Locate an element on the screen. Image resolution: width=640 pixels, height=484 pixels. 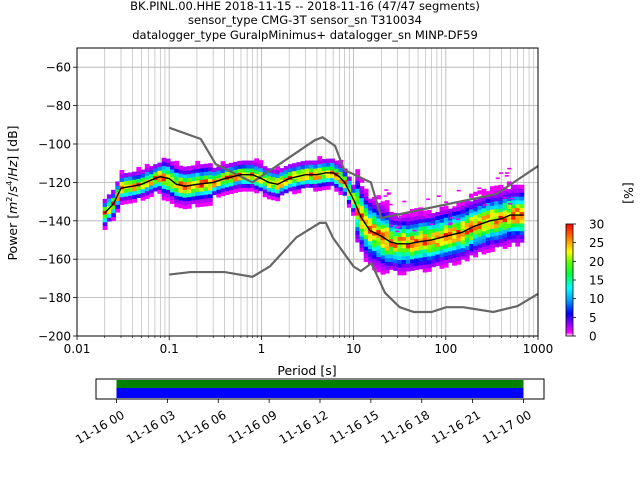
title-line-2: sensor_type CMG-3T sensor_sn T310034 is located at coordinates (305, 20).